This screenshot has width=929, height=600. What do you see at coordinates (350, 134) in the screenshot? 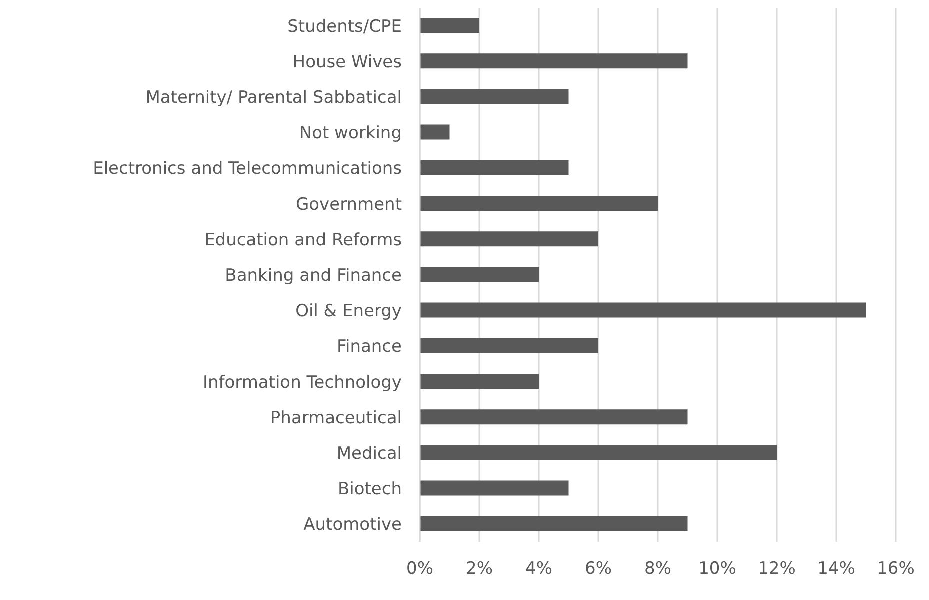
I see `y-tick-label: Not working` at bounding box center [350, 134].